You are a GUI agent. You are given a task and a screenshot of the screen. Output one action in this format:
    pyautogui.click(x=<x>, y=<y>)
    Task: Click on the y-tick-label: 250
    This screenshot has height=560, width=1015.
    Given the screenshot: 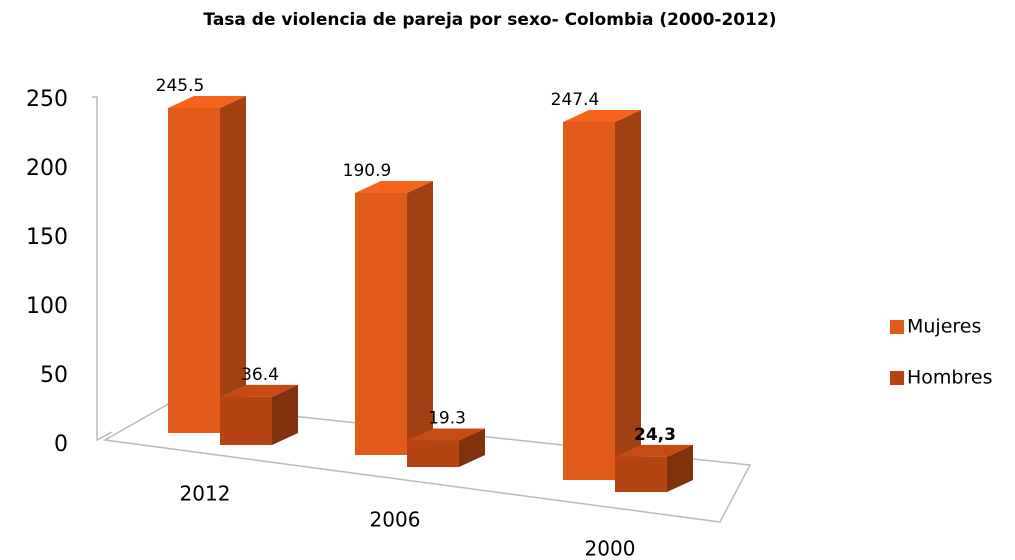 What is the action you would take?
    pyautogui.click(x=47, y=99)
    